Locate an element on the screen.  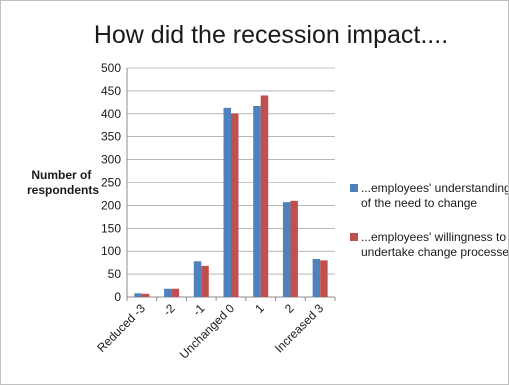
x-tick-label: -1 is located at coordinates (199, 310).